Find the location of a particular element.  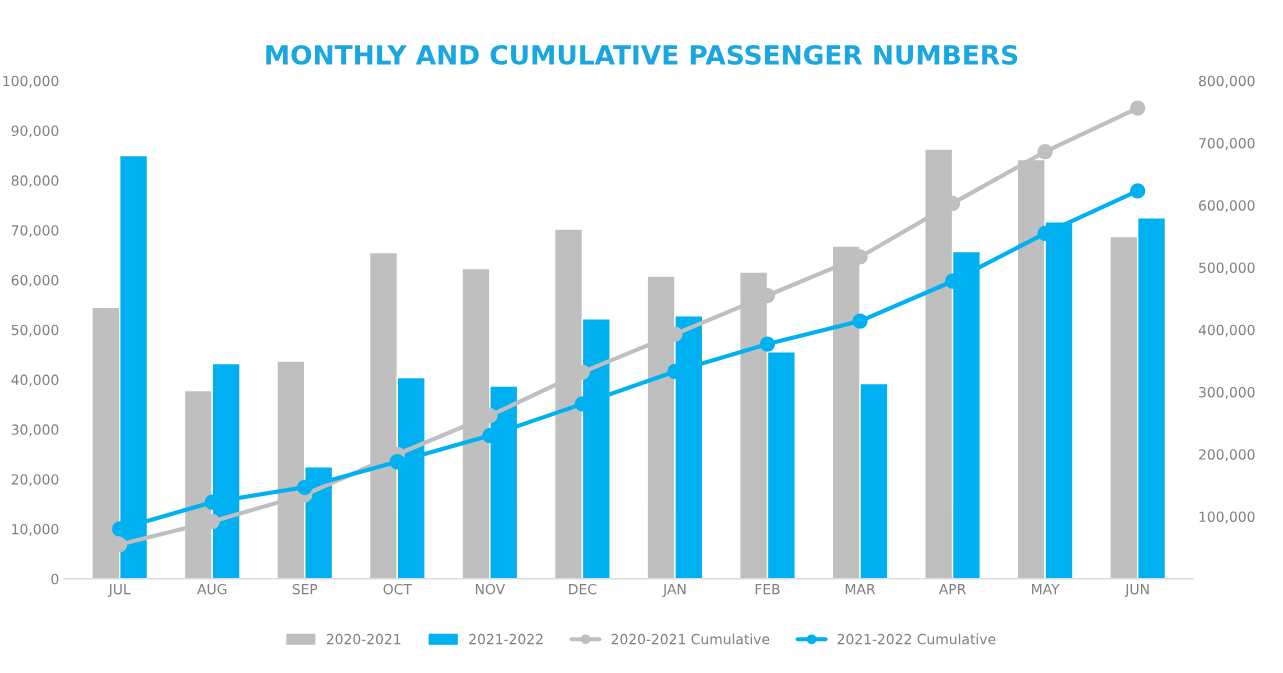

y2-tick-label: 700,000 is located at coordinates (1227, 143).